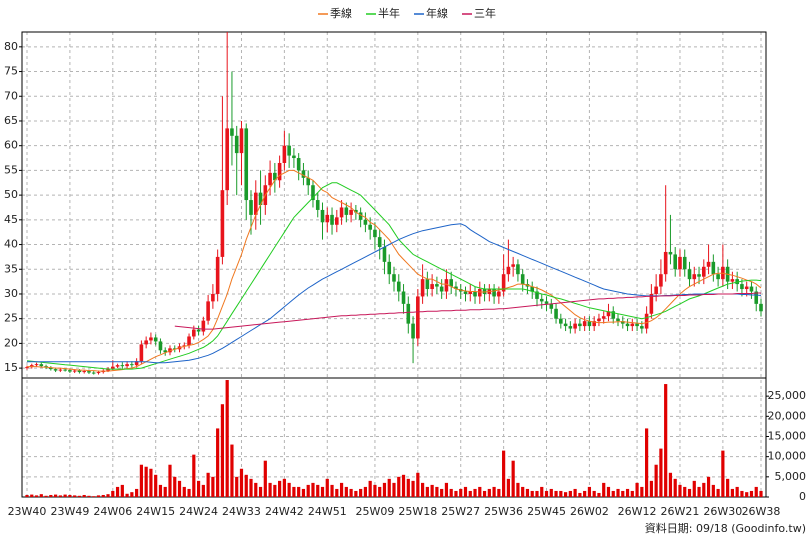 The image size is (808, 540). What do you see at coordinates (787, 435) in the screenshot?
I see `volume-y-tick-label: 15,000` at bounding box center [787, 435].